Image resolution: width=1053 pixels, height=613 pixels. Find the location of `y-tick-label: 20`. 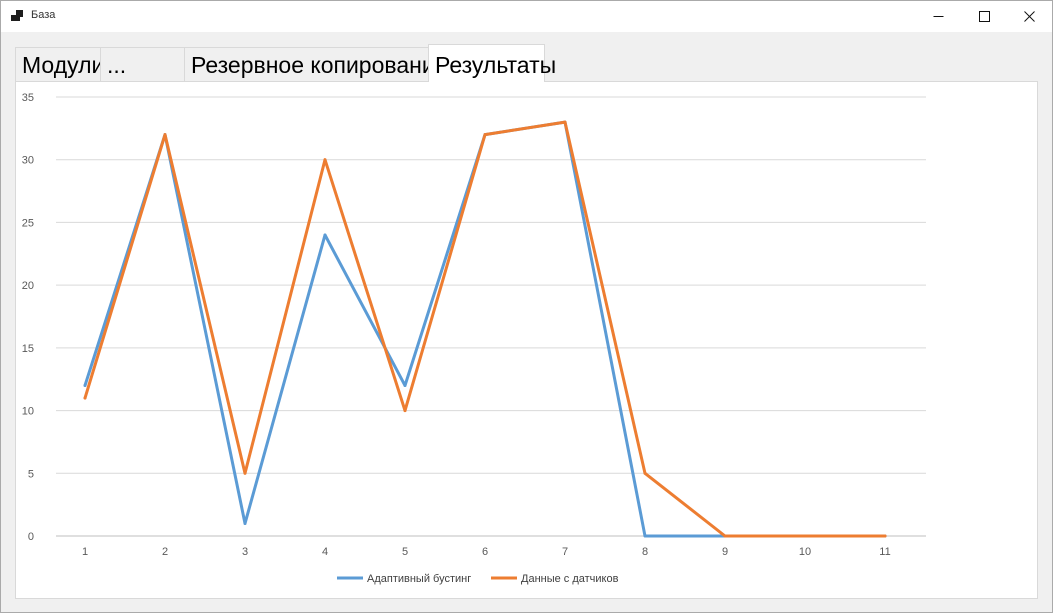

y-tick-label: 20 is located at coordinates (28, 286).